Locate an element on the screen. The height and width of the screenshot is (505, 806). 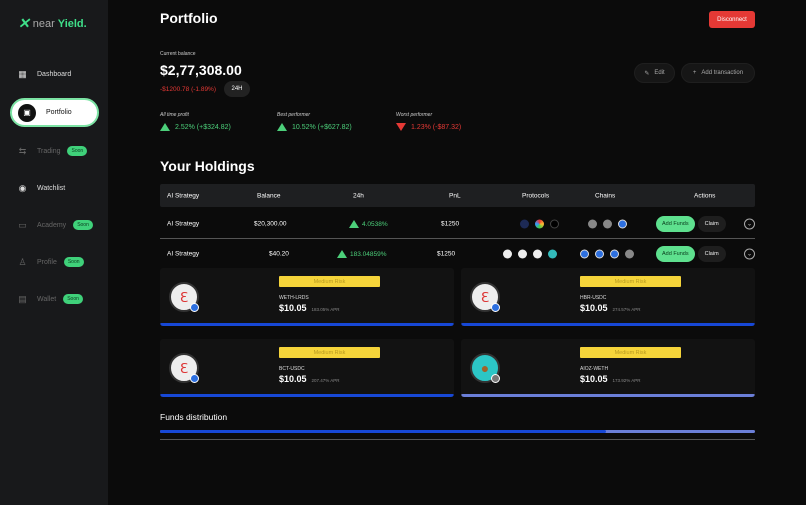
nav-label: Watchlist is located at coordinates (51, 188).